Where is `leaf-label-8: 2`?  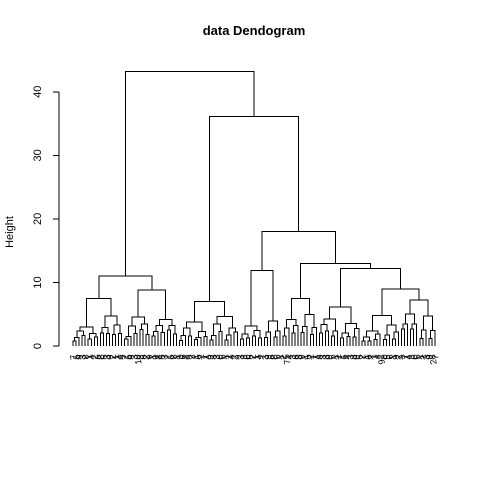 leaf-label-8: 2 is located at coordinates (94, 357).